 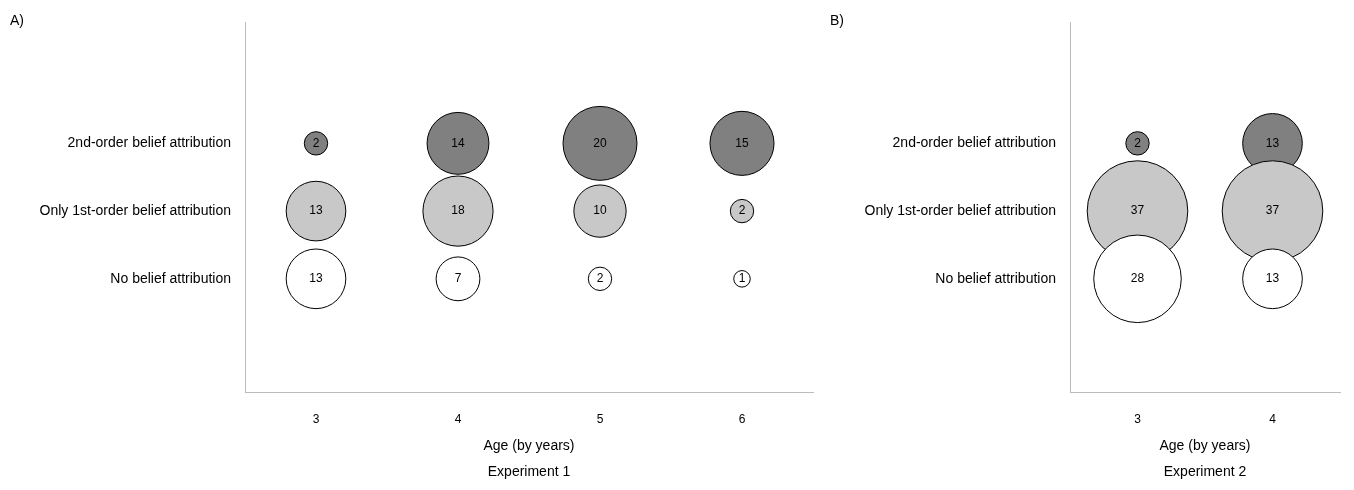 What do you see at coordinates (837, 20) in the screenshot?
I see `text: B)` at bounding box center [837, 20].